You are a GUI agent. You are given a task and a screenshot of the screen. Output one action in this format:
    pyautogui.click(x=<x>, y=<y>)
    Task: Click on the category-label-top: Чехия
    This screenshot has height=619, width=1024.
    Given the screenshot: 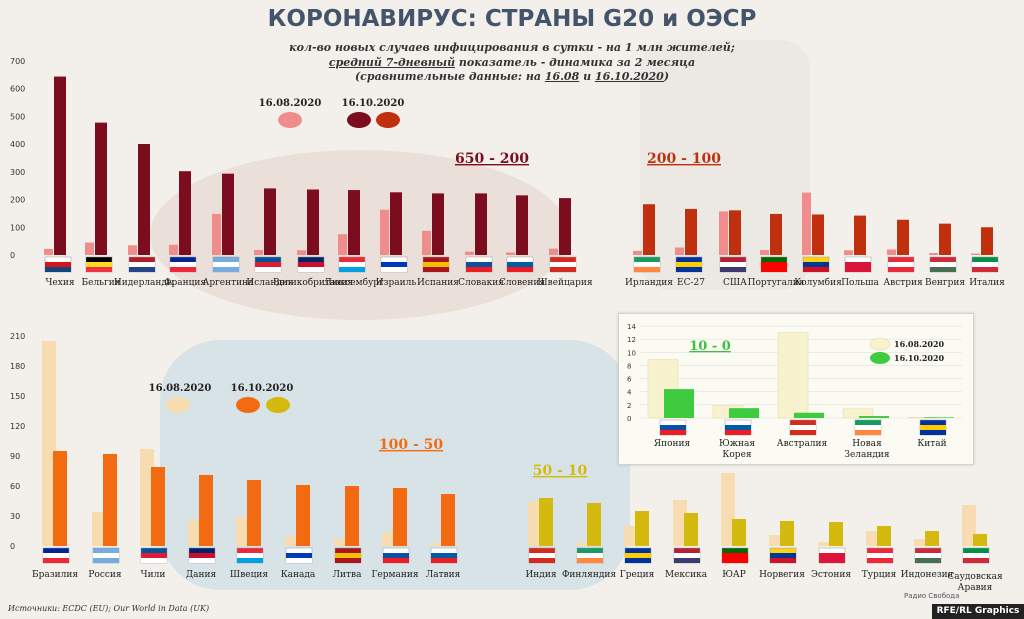 What is the action you would take?
    pyautogui.click(x=59, y=283)
    